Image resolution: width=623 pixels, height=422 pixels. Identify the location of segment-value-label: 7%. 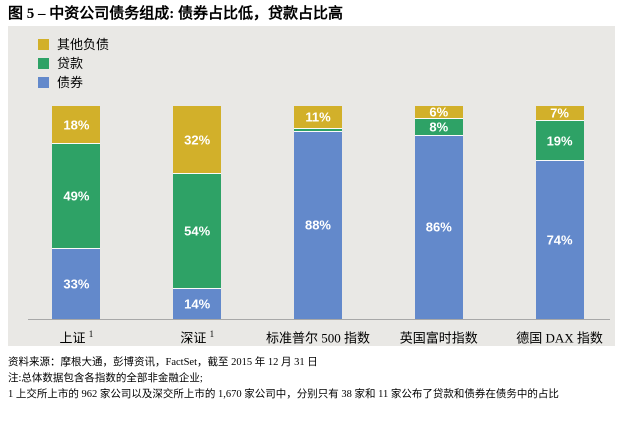
(559, 113).